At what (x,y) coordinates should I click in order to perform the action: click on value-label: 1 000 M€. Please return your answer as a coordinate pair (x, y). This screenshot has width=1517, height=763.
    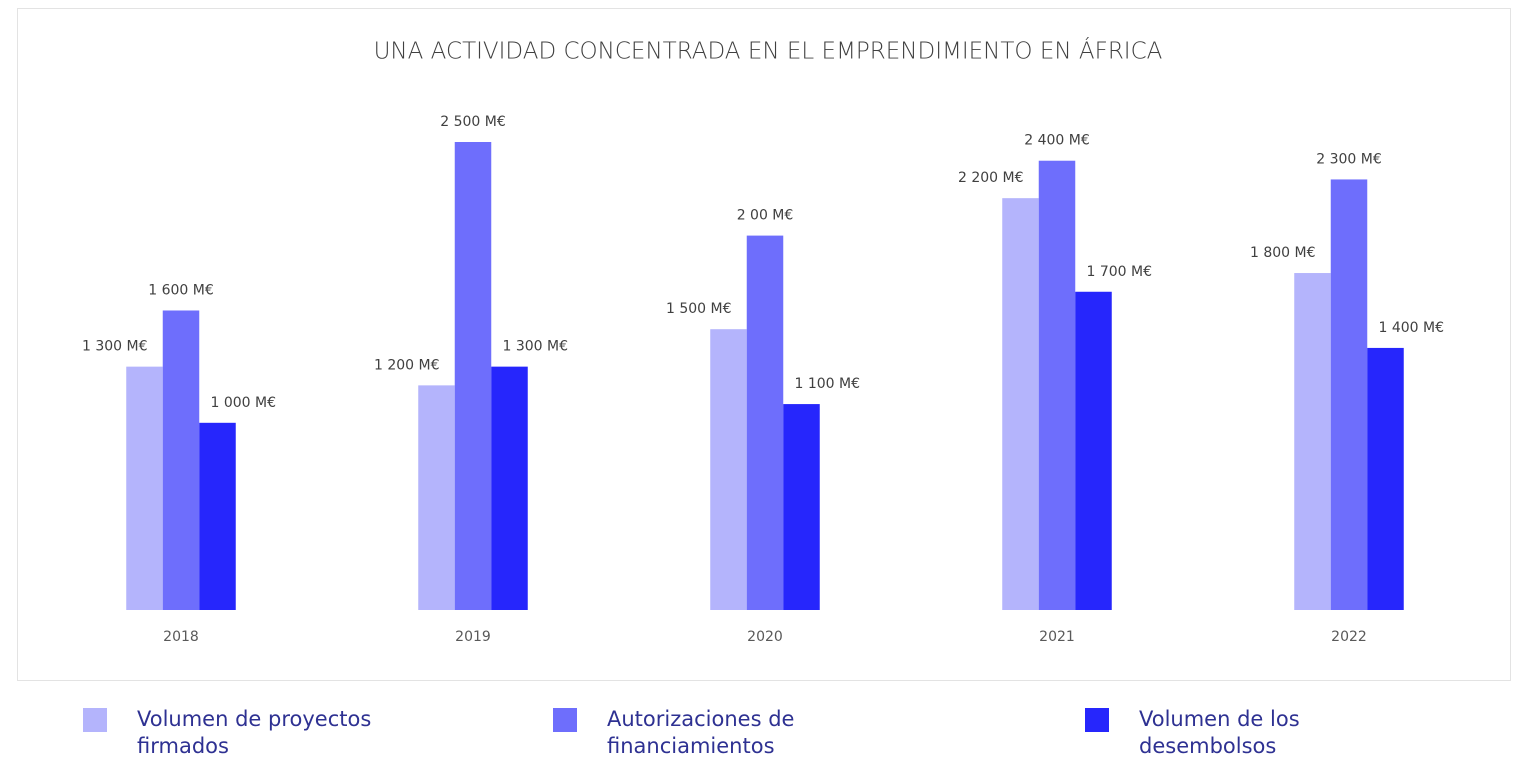
    Looking at the image, I should click on (244, 403).